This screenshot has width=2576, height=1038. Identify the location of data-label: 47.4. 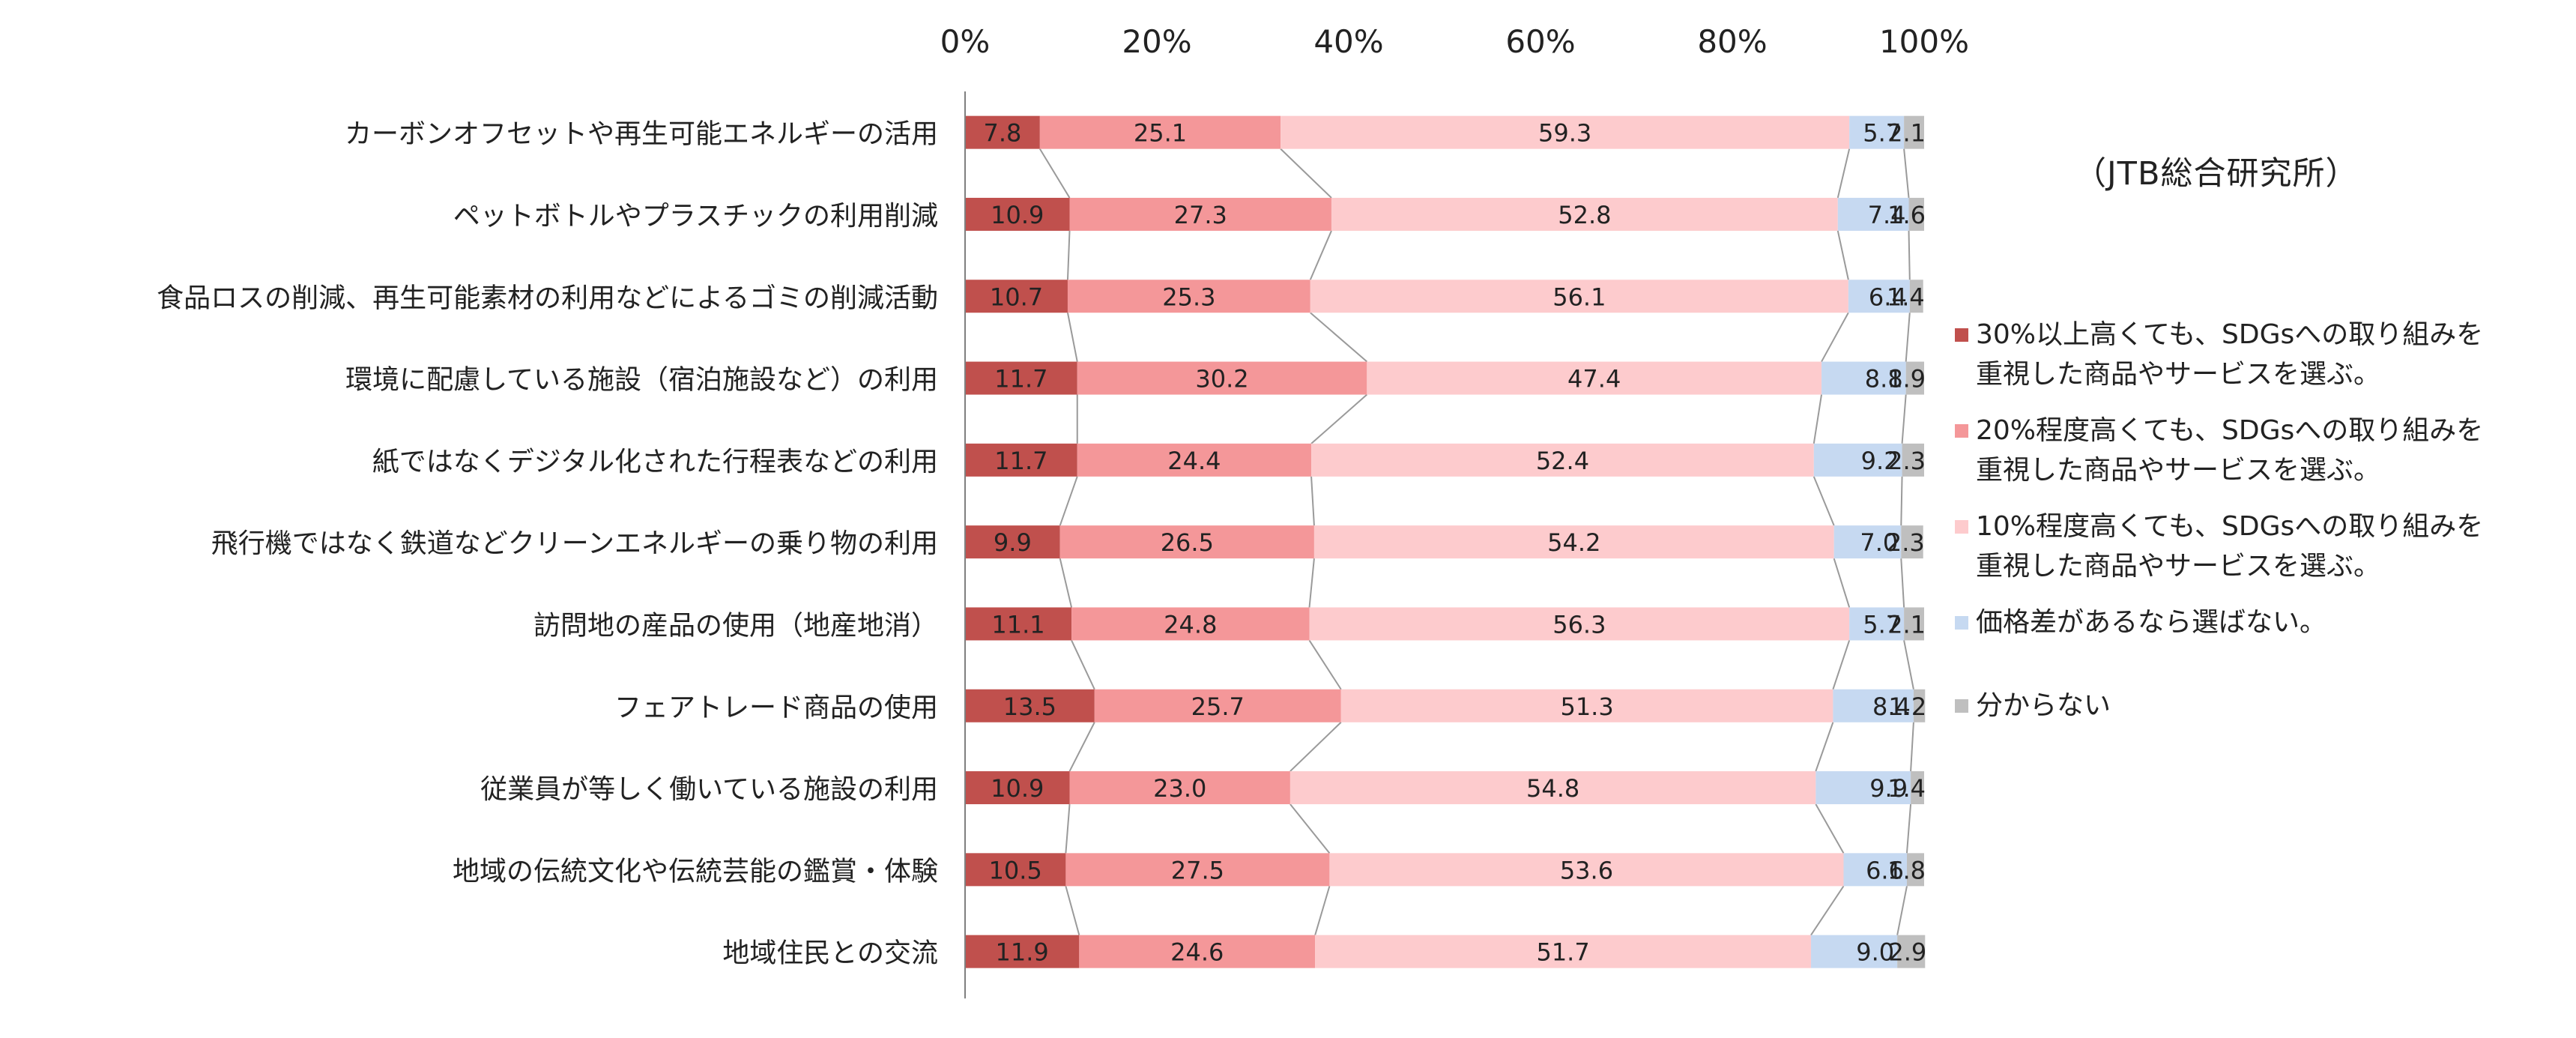
(1594, 379).